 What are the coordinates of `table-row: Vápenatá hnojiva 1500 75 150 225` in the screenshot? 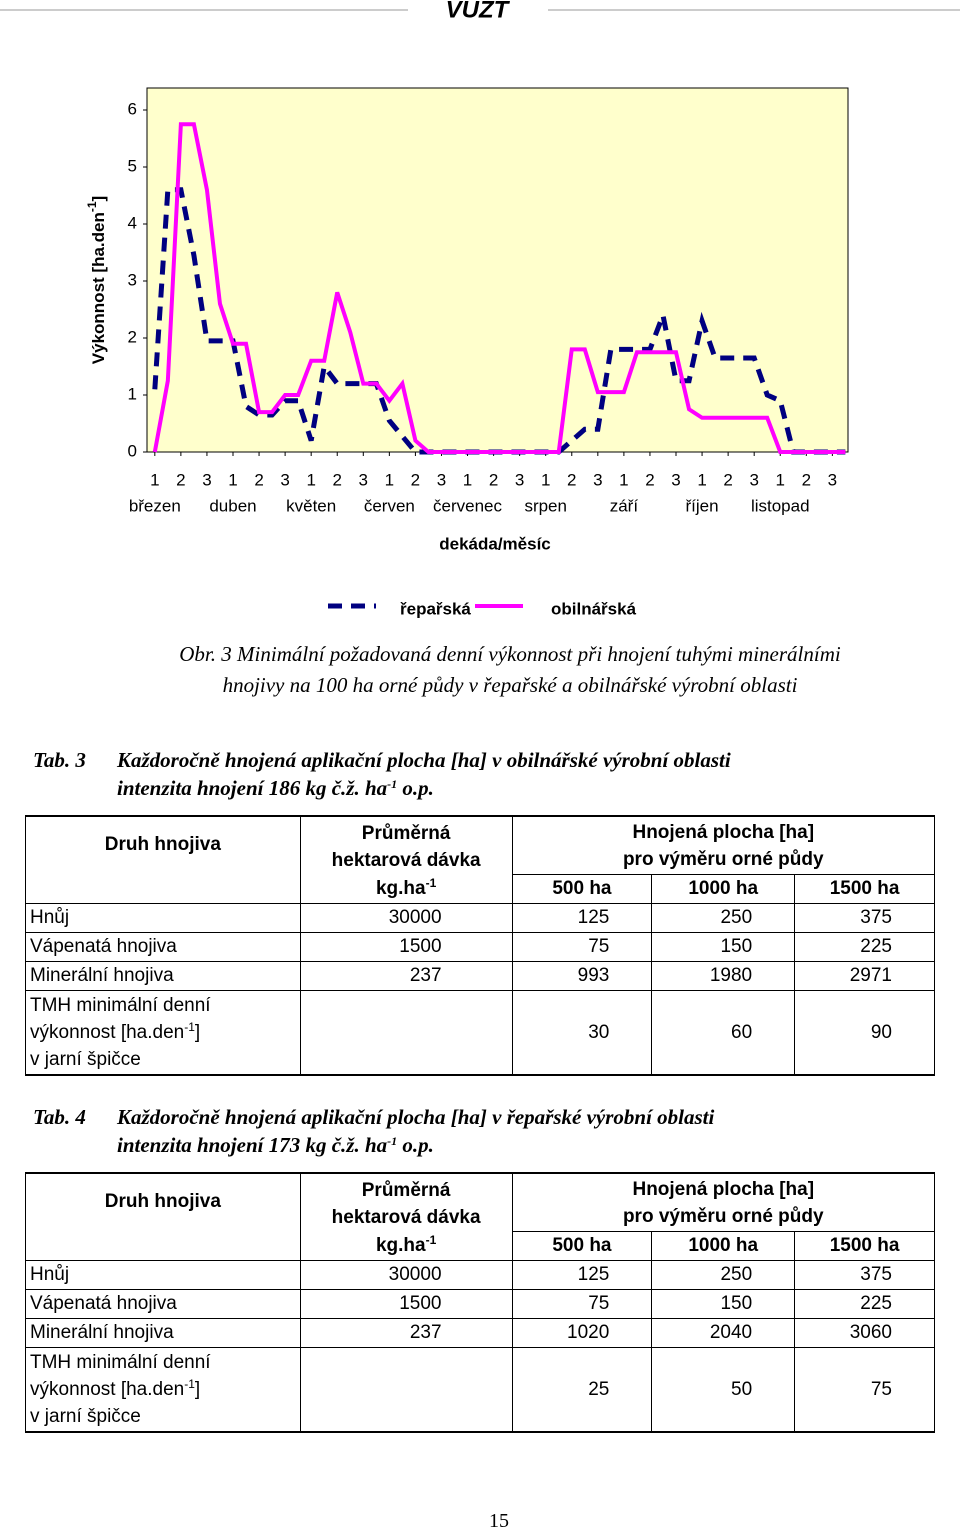 It's located at (480, 946).